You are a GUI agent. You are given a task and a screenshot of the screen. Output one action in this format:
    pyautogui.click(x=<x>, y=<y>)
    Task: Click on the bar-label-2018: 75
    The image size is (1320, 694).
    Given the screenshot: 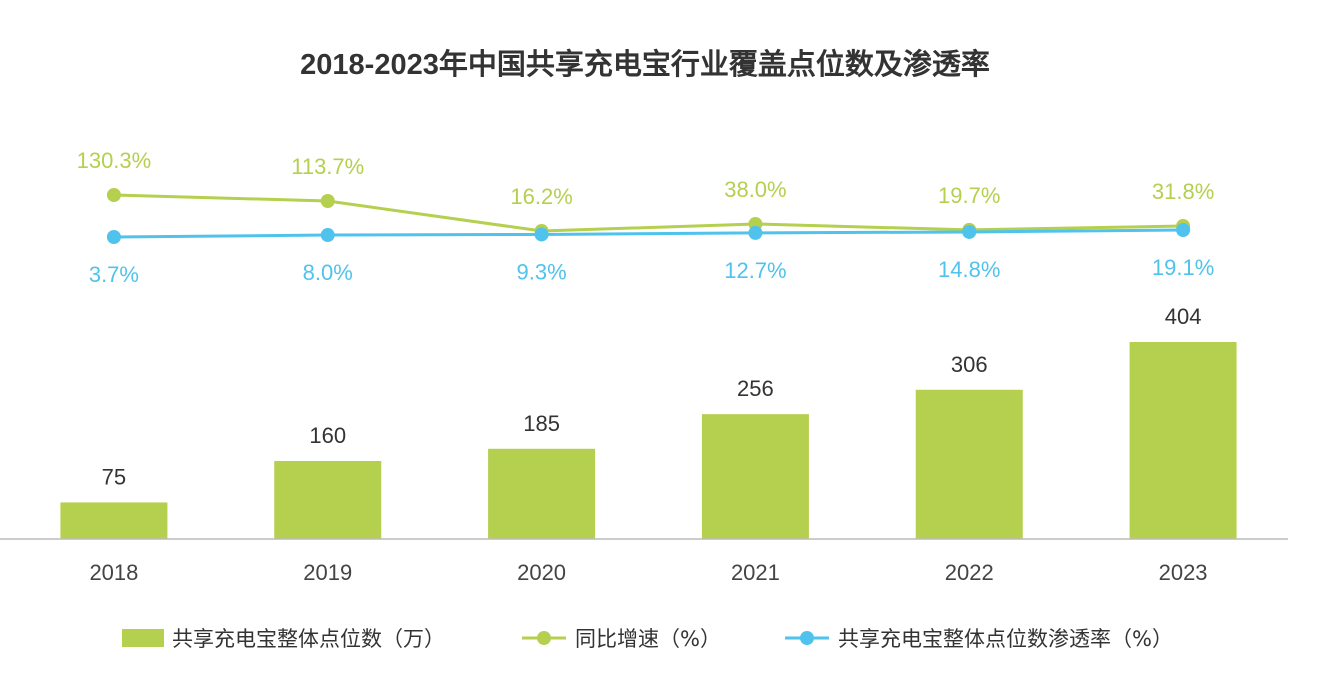 What is the action you would take?
    pyautogui.click(x=114, y=476)
    